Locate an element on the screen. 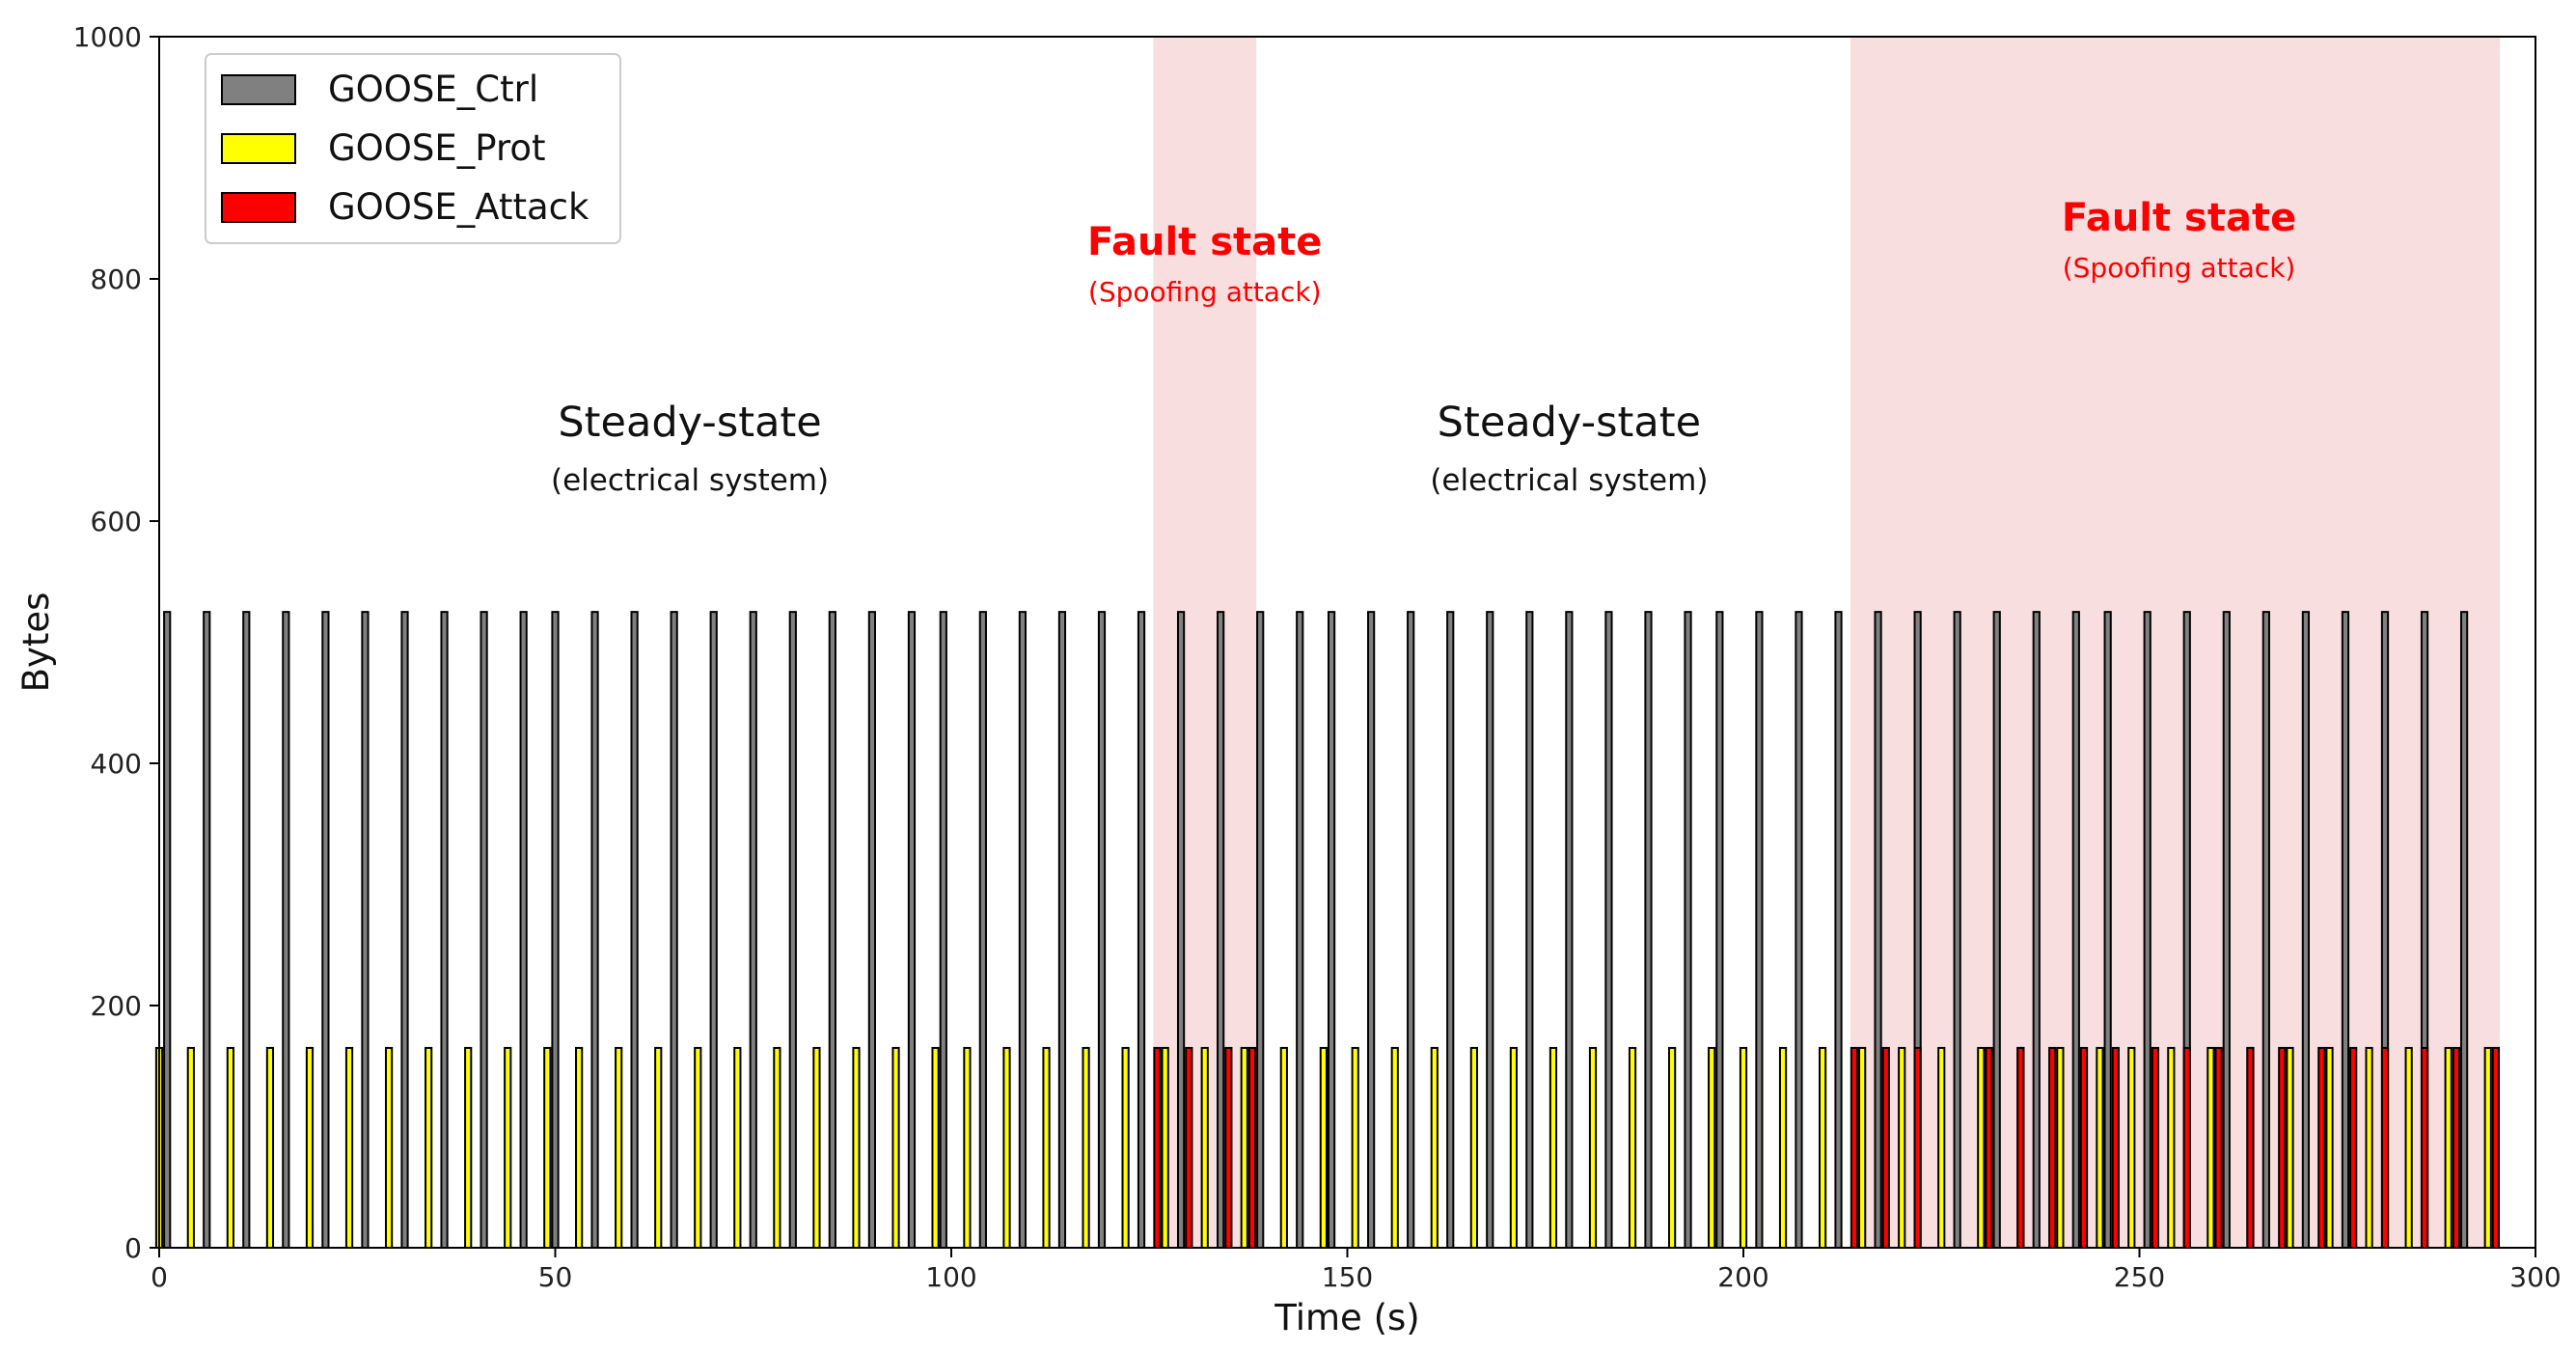 This screenshot has width=2576, height=1351. y-tick-label: 400 is located at coordinates (116, 764).